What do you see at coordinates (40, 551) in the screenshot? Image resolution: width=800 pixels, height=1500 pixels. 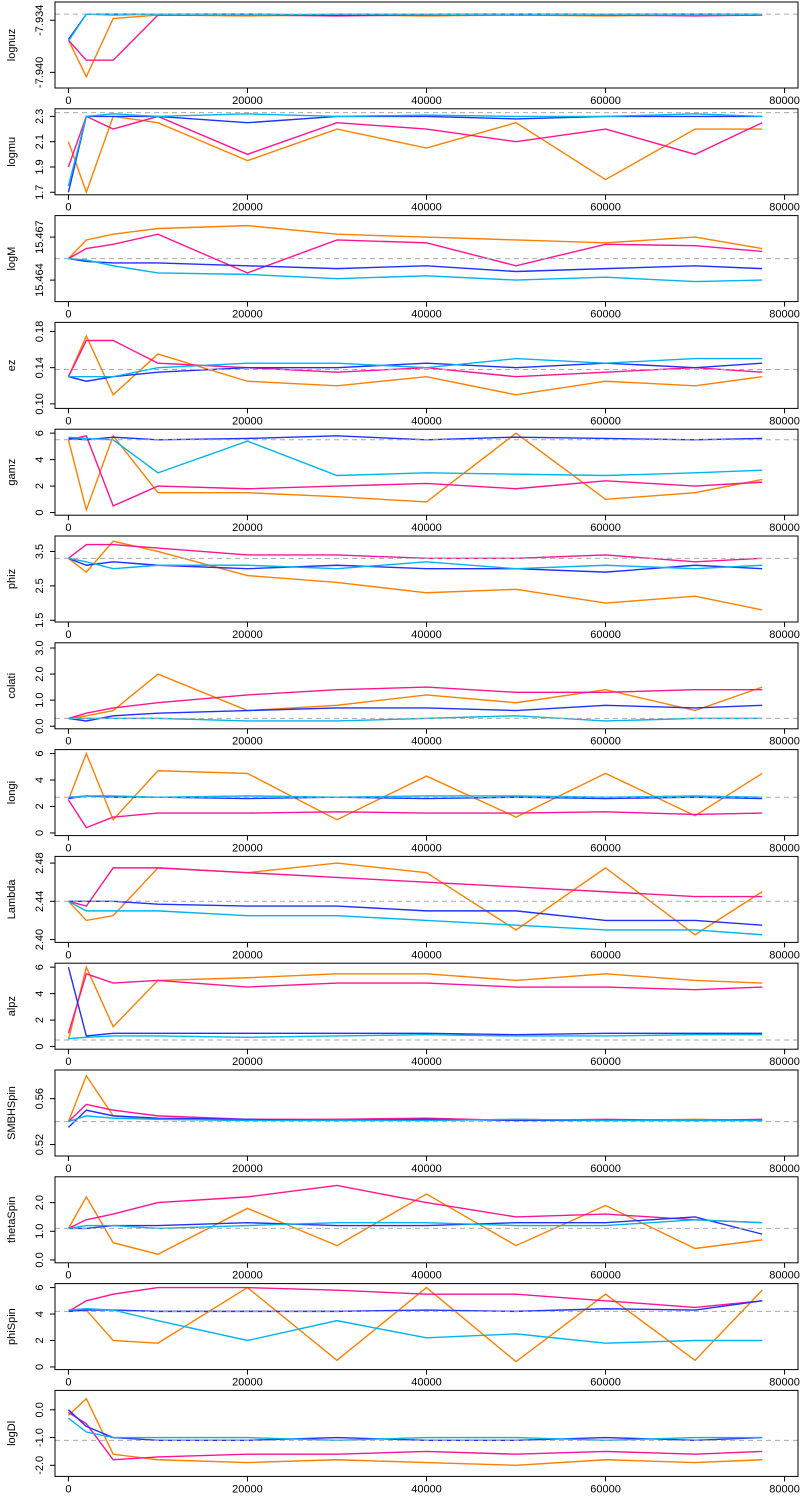 I see `y-tick-label: 3.5` at bounding box center [40, 551].